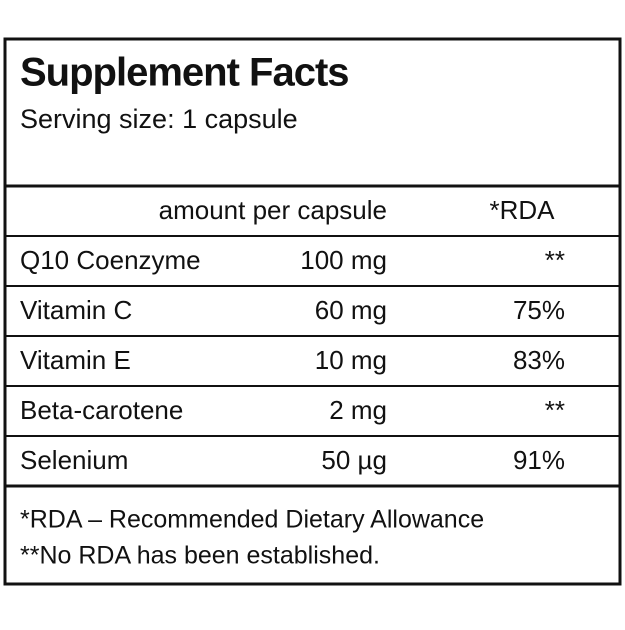 This screenshot has height=630, width=625. I want to click on nutrient-name: Beta-carotene, so click(101, 410).